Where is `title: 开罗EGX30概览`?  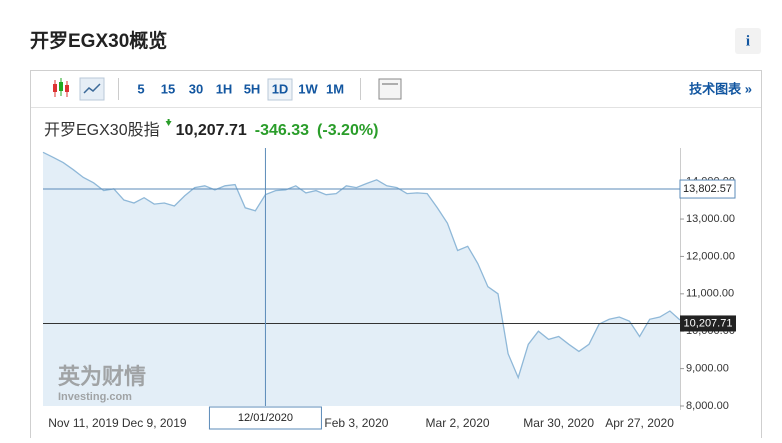 title: 开罗EGX30概览 is located at coordinates (98, 40).